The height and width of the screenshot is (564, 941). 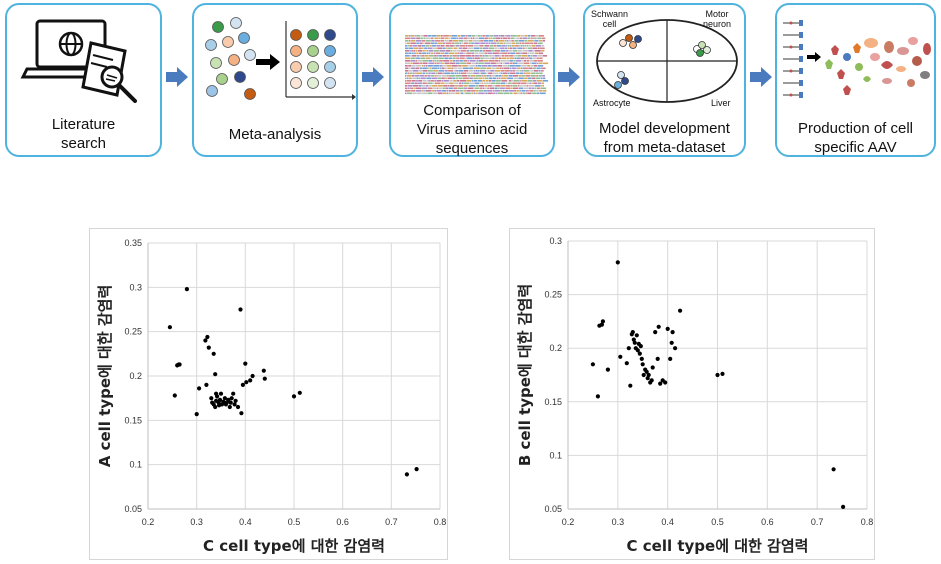 What do you see at coordinates (717, 19) in the screenshot?
I see `quadrant-label-top-right: Motor neuron` at bounding box center [717, 19].